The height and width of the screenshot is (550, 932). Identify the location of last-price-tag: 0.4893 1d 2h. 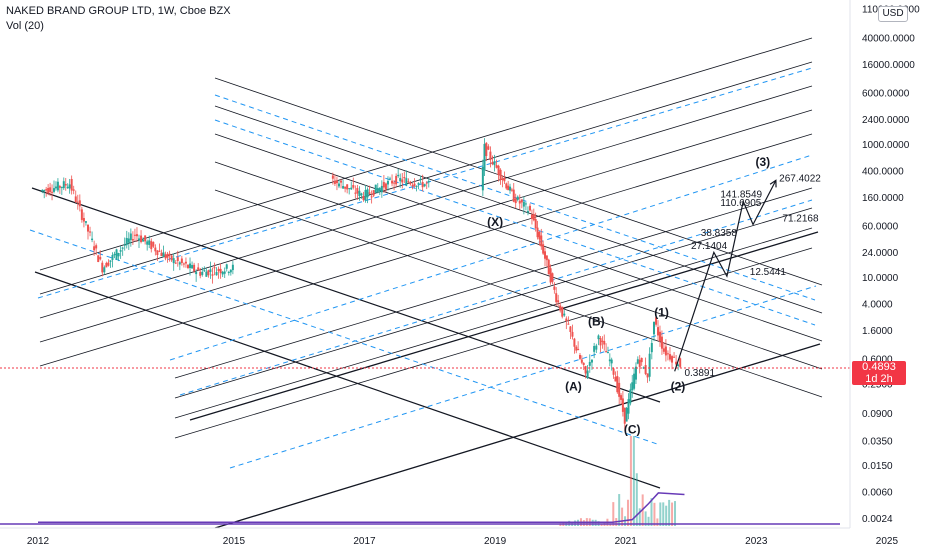
(879, 373).